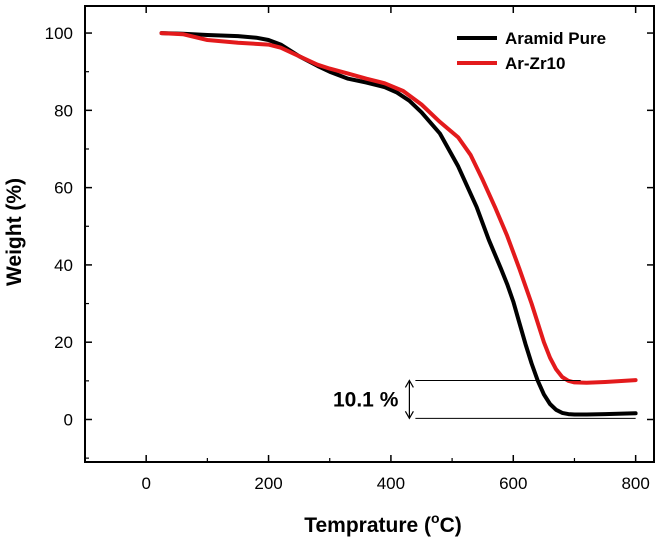  Describe the element at coordinates (555, 38) in the screenshot. I see `legend-label: Aramid Pure` at that location.